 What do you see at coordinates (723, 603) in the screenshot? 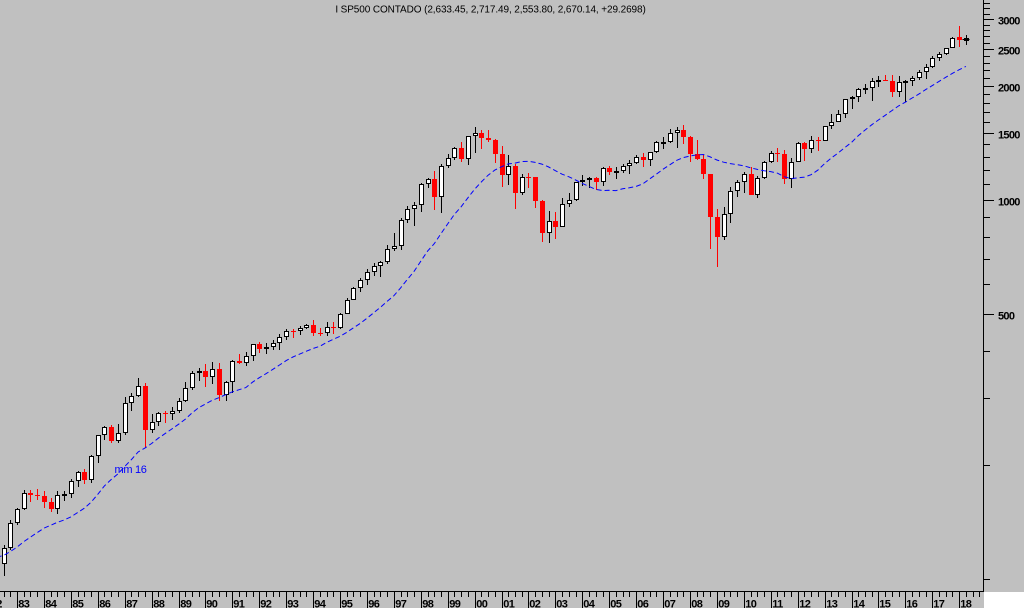
I see `svg-text: 09` at bounding box center [723, 603].